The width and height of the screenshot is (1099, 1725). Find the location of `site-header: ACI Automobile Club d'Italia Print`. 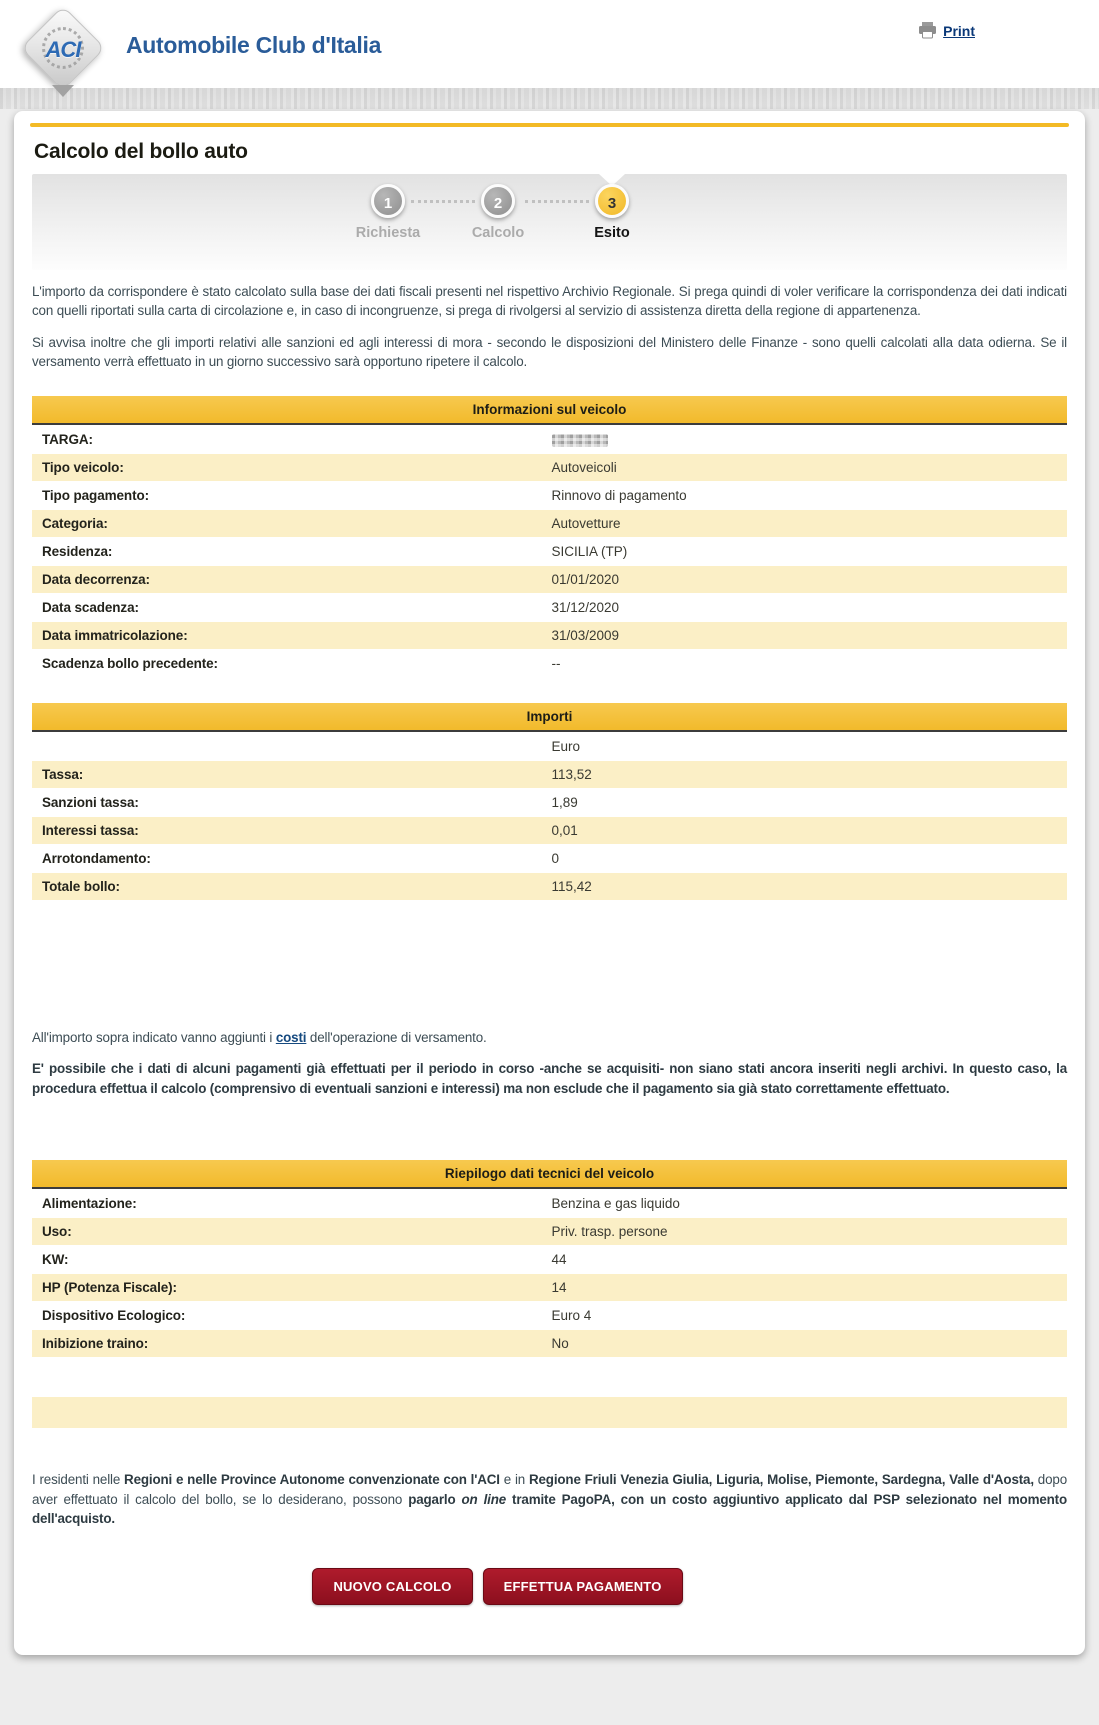

site-header: ACI Automobile Club d'Italia Print is located at coordinates (549, 48).